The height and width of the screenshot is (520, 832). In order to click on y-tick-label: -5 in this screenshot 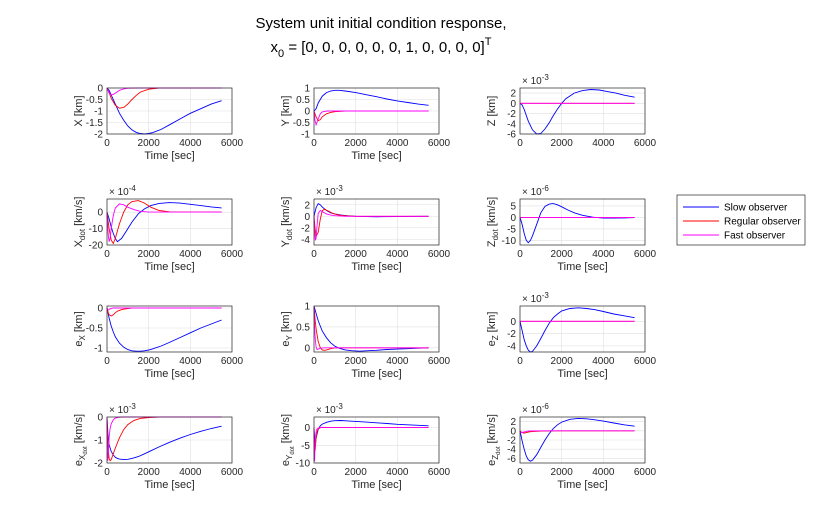, I will do `click(305, 446)`.